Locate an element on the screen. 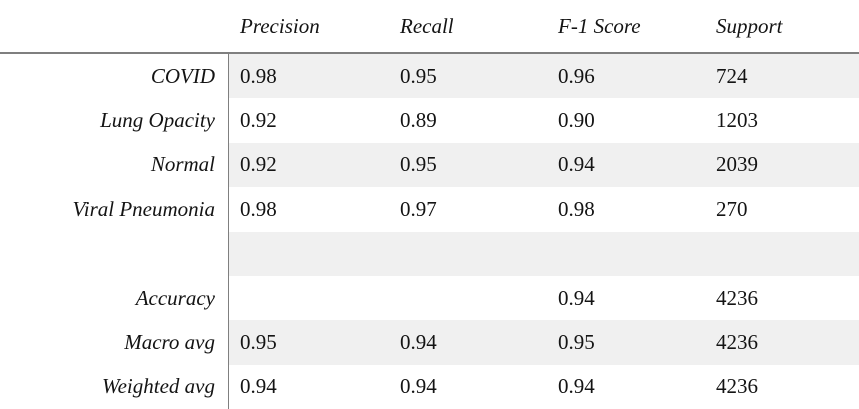 The image size is (859, 409). row-label: Weighted avg is located at coordinates (114, 386).